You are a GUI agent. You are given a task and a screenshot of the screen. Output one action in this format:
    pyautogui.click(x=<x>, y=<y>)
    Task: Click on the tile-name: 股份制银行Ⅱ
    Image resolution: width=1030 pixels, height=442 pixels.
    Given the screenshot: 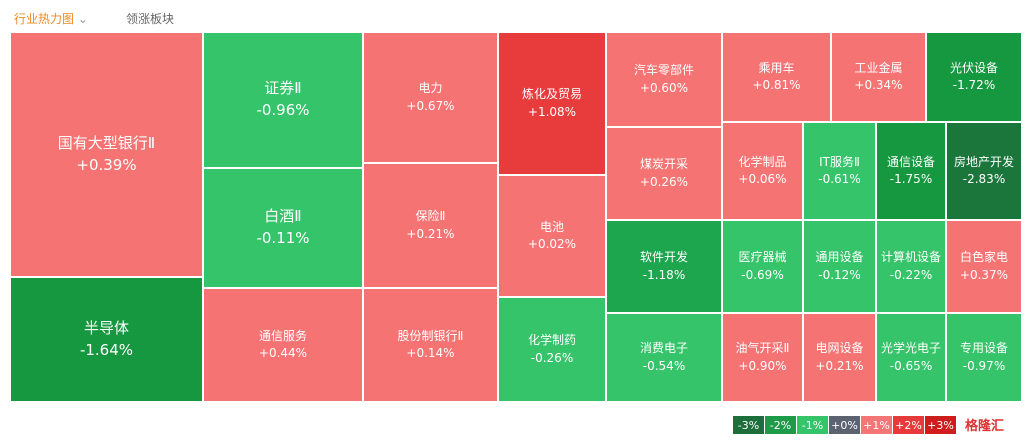 What is the action you would take?
    pyautogui.click(x=430, y=335)
    